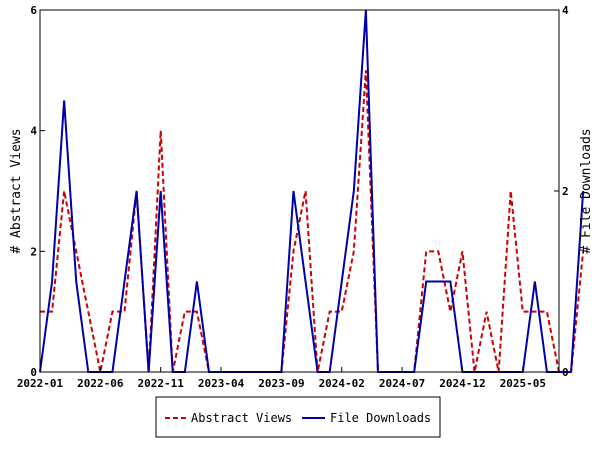  What do you see at coordinates (241, 418) in the screenshot?
I see `legend-label-abstract-views: Abstract Views` at bounding box center [241, 418].